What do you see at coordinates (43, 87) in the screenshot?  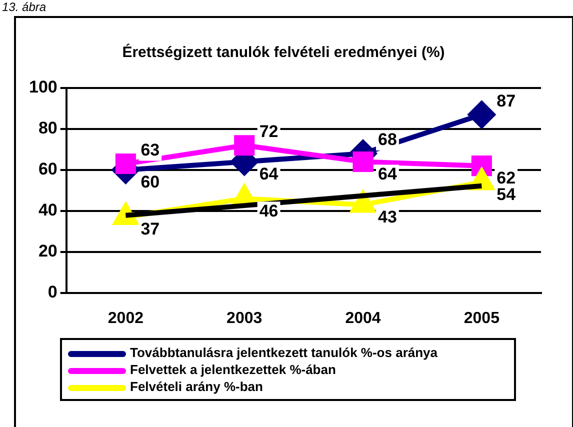 I see `y-tick-label: 100` at bounding box center [43, 87].